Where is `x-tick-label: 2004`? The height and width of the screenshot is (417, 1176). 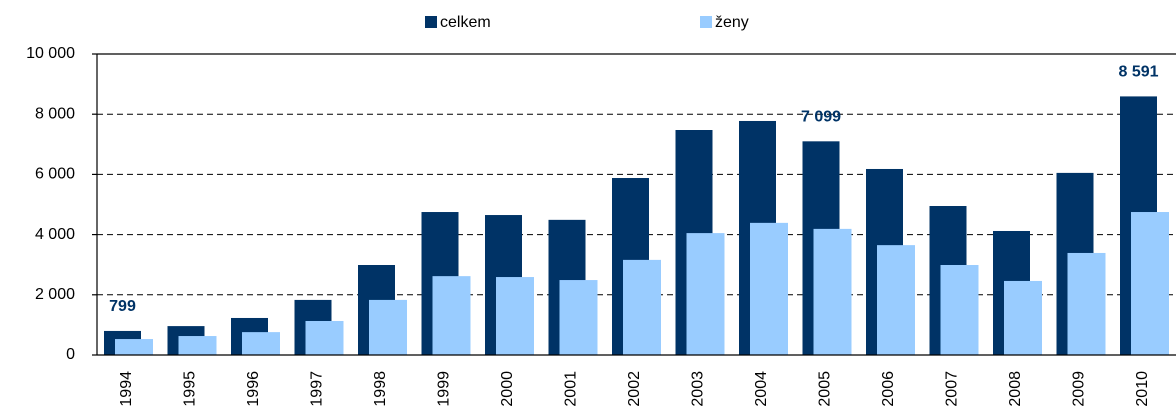
x-tick-label: 2004 is located at coordinates (761, 389).